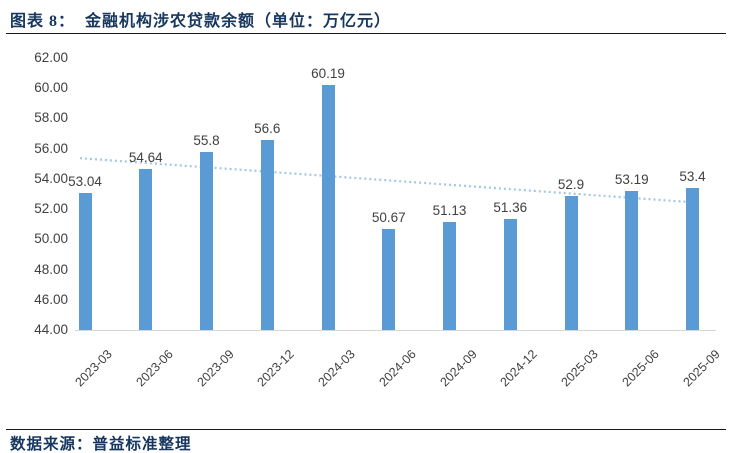 The width and height of the screenshot is (731, 453). What do you see at coordinates (51, 148) in the screenshot?
I see `y-axis-tick-label: 56.00` at bounding box center [51, 148].